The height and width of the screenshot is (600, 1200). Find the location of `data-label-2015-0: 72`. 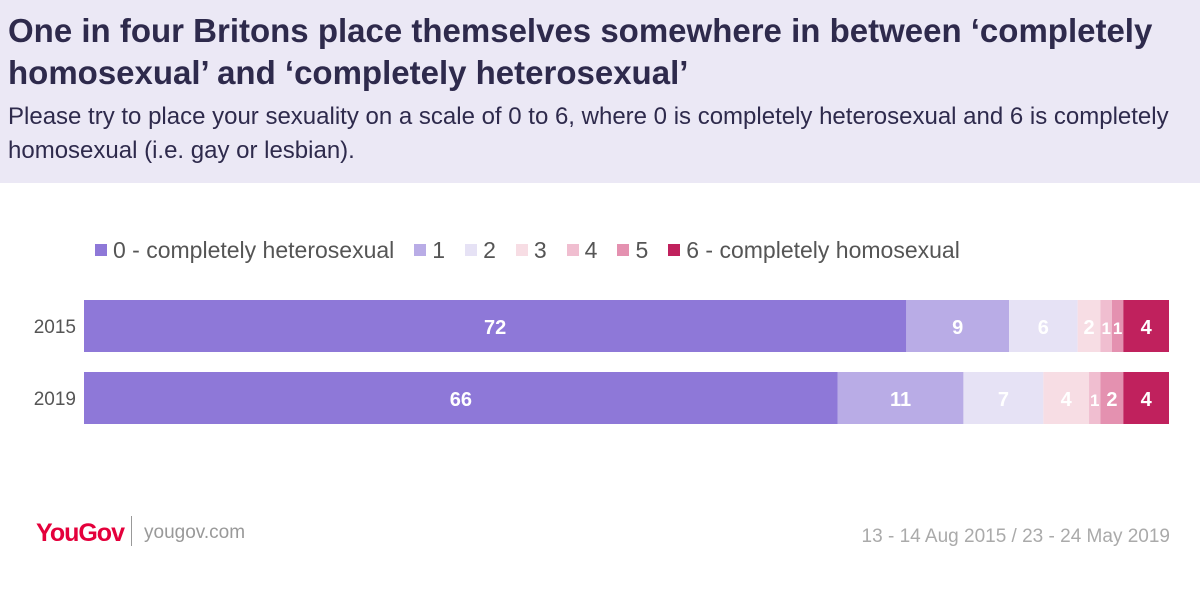

data-label-2015-0: 72 is located at coordinates (495, 328).